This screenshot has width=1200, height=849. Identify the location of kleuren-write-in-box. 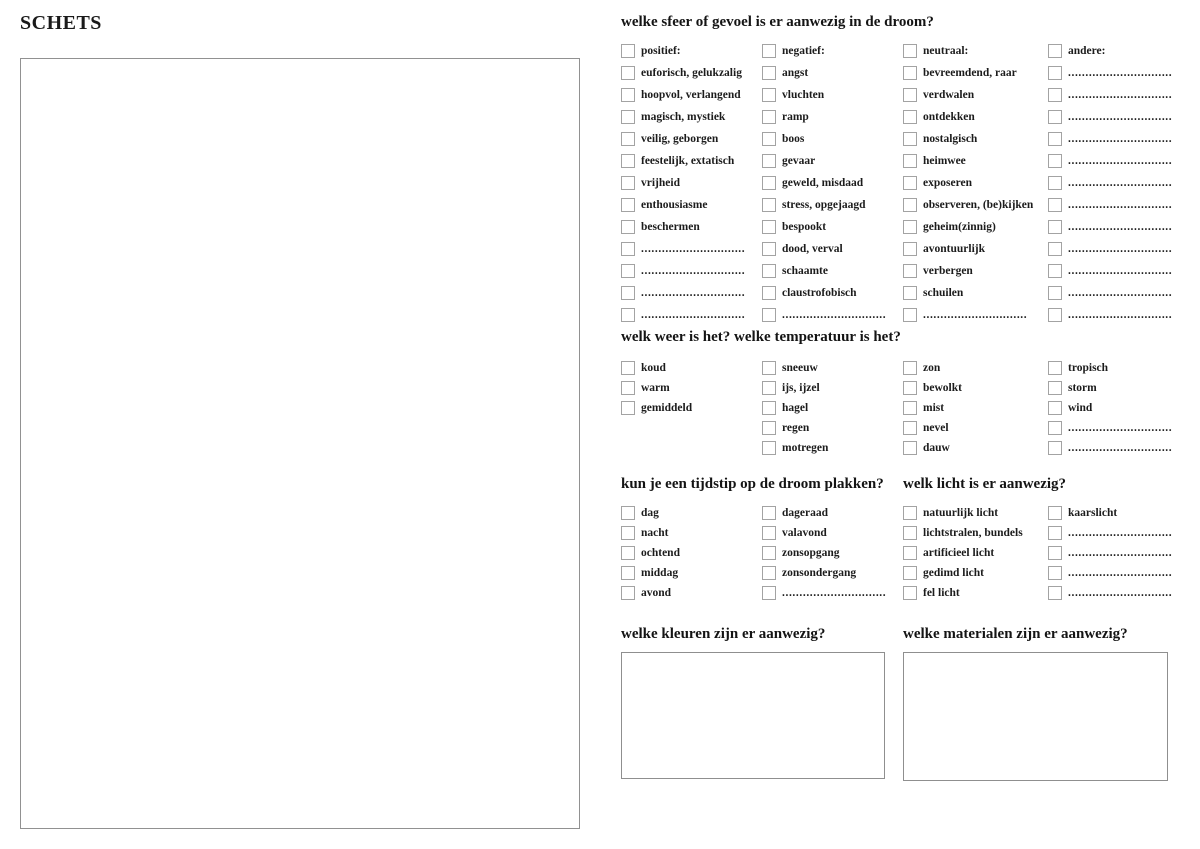
(753, 715).